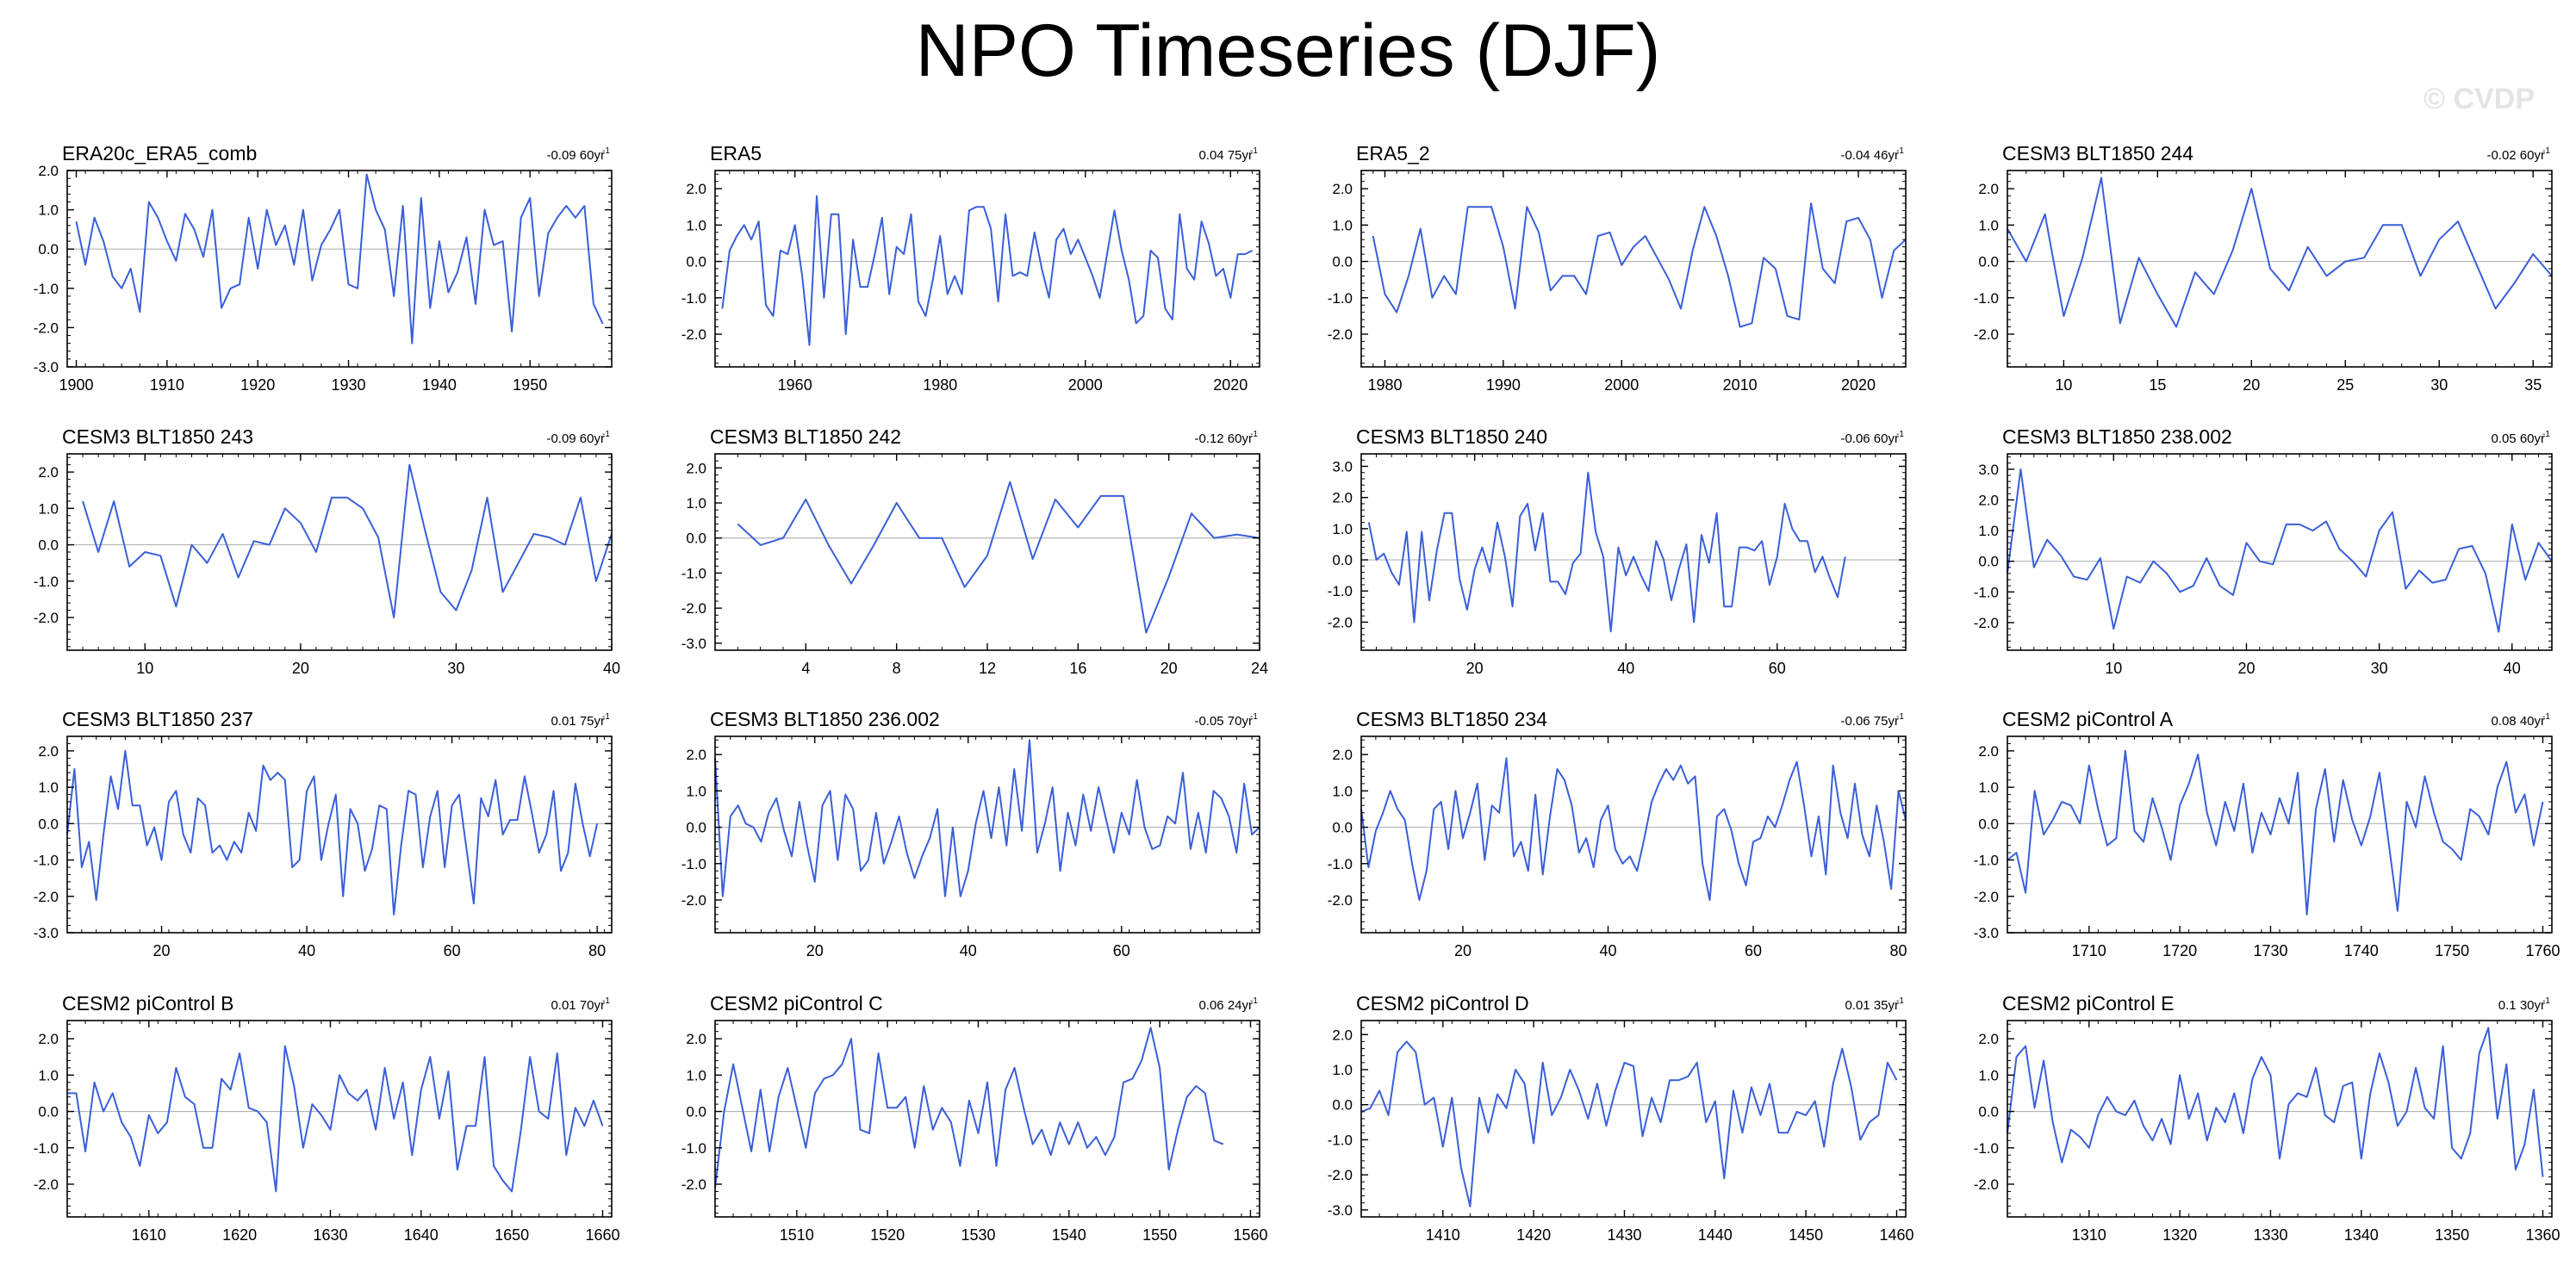 Image resolution: width=2576 pixels, height=1266 pixels. Describe the element at coordinates (1288, 50) in the screenshot. I see `page-title: NPO Timeseries (DJF)` at that location.